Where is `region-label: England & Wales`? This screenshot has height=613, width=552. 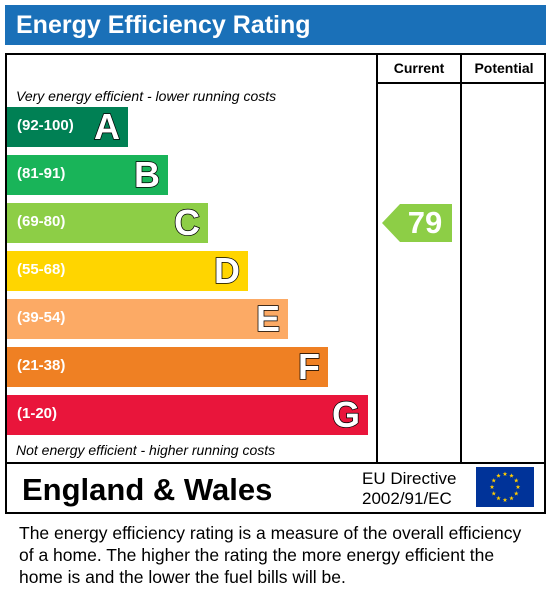 region-label: England & Wales is located at coordinates (147, 489).